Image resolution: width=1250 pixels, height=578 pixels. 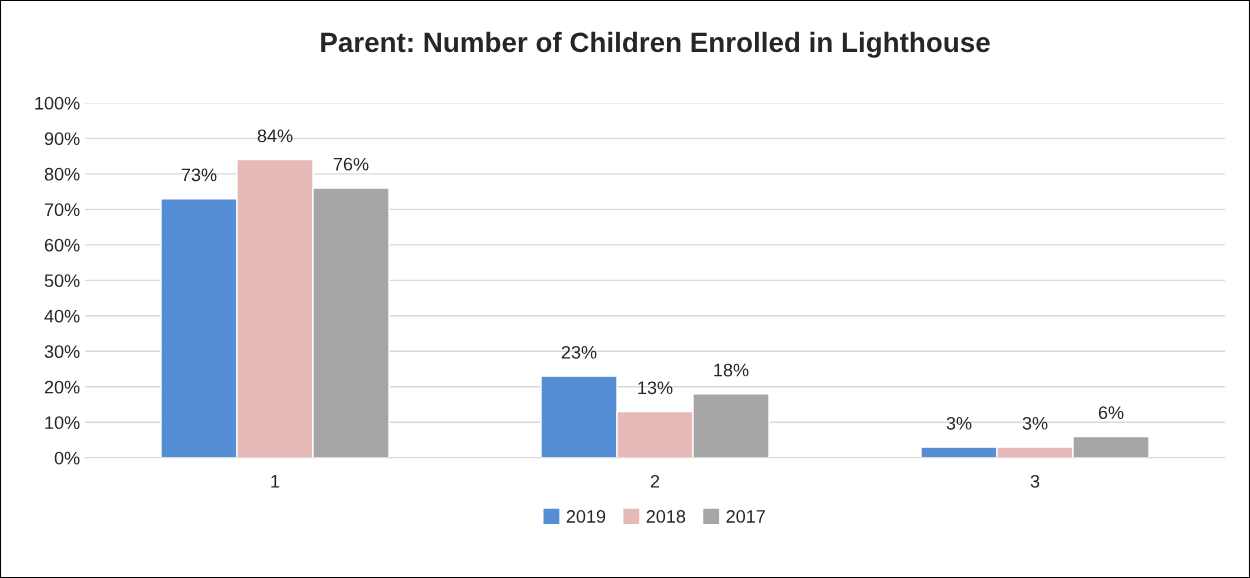 I want to click on text: 13%, so click(x=655, y=388).